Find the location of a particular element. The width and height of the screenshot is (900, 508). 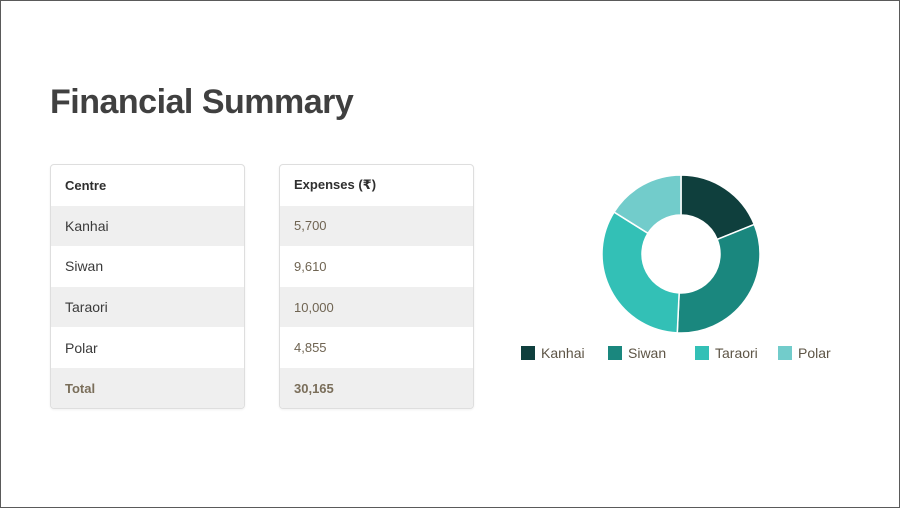

expenses-cell-polar: 4,855 is located at coordinates (310, 348).